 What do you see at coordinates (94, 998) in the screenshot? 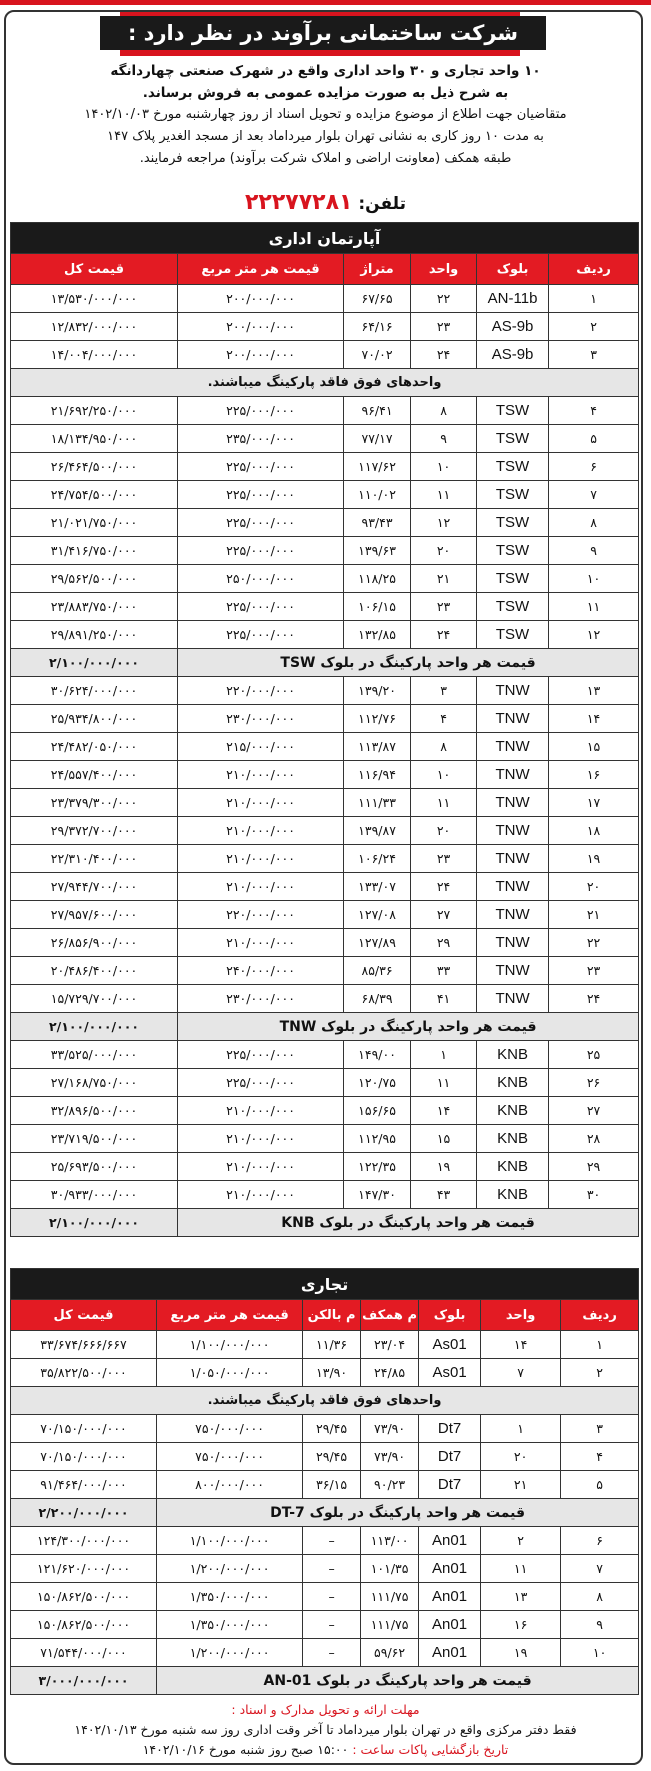
I see `table-cell: ۱۵/۷۲۹/۷۰۰/۰۰۰` at bounding box center [94, 998].